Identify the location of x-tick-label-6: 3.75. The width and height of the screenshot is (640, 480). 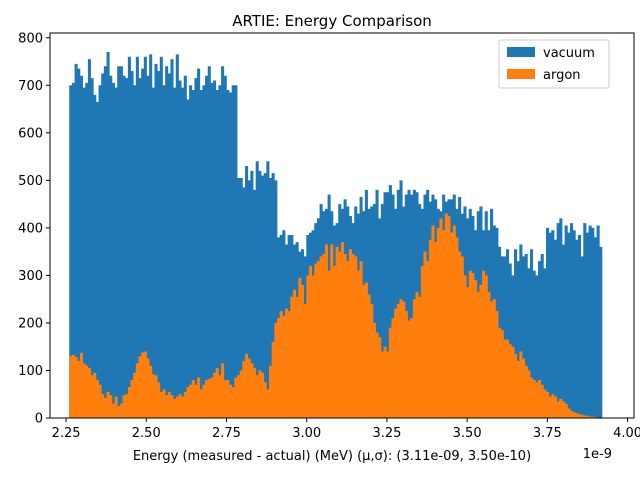
(547, 433).